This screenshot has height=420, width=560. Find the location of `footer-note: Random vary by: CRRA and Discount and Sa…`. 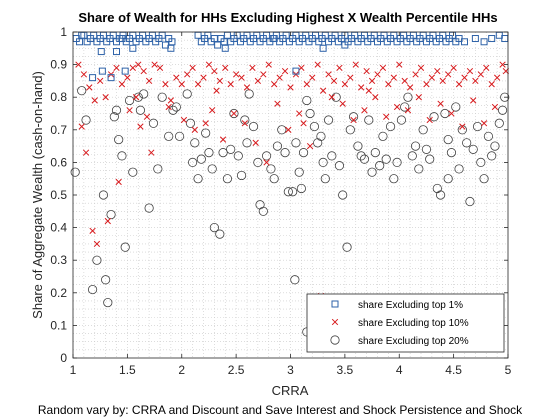

footer-note: Random vary by: CRRA and Discount and Sa… is located at coordinates (280, 410).